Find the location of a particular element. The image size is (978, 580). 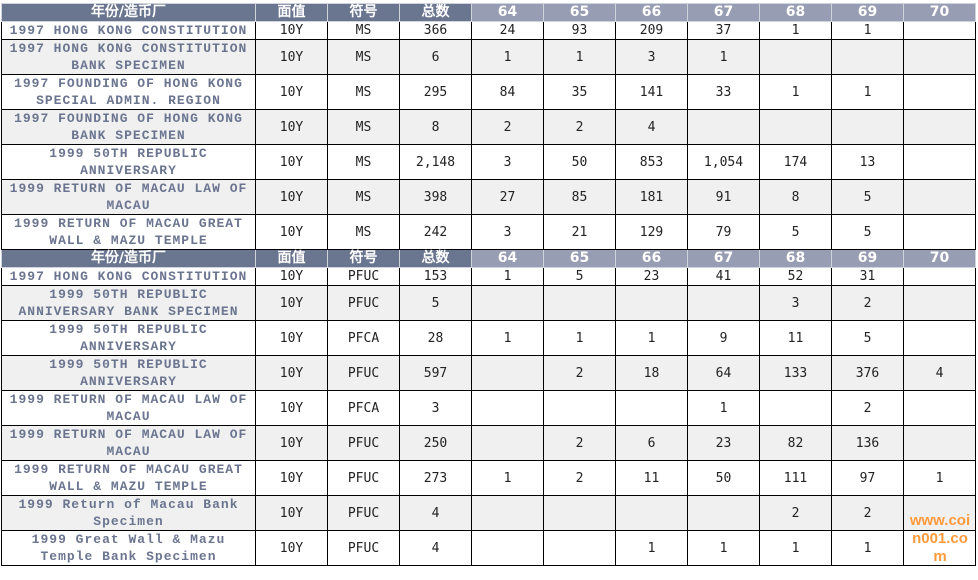

total: 5 is located at coordinates (435, 303).